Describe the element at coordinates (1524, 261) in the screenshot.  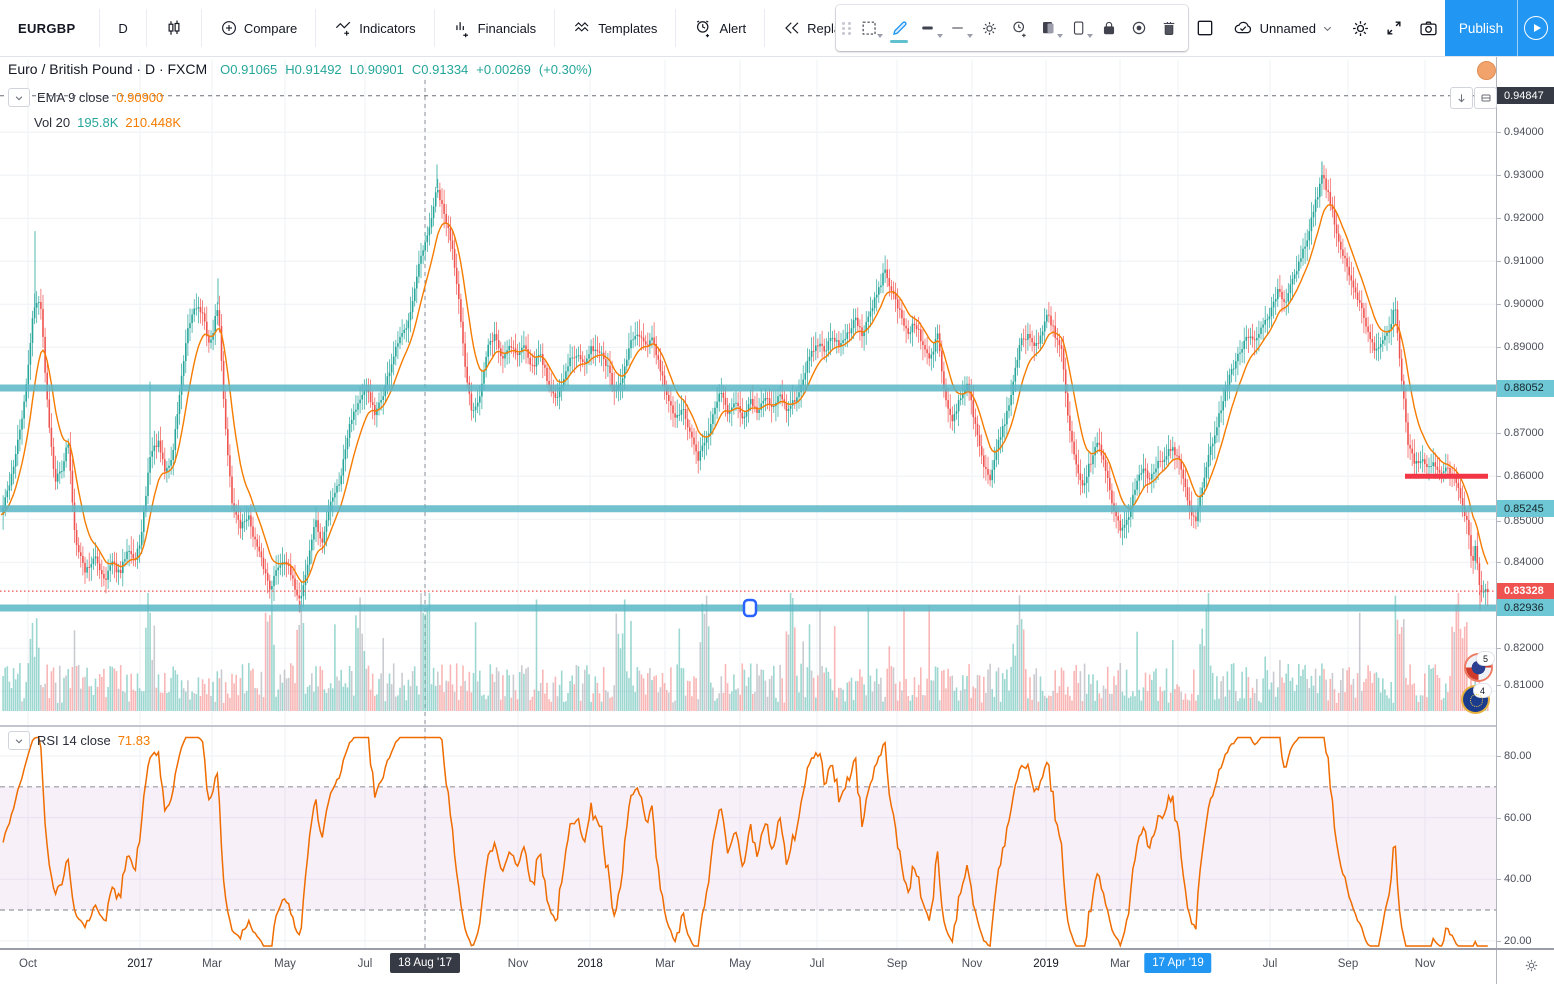
I see `price-tick-label: 0.91000` at that location.